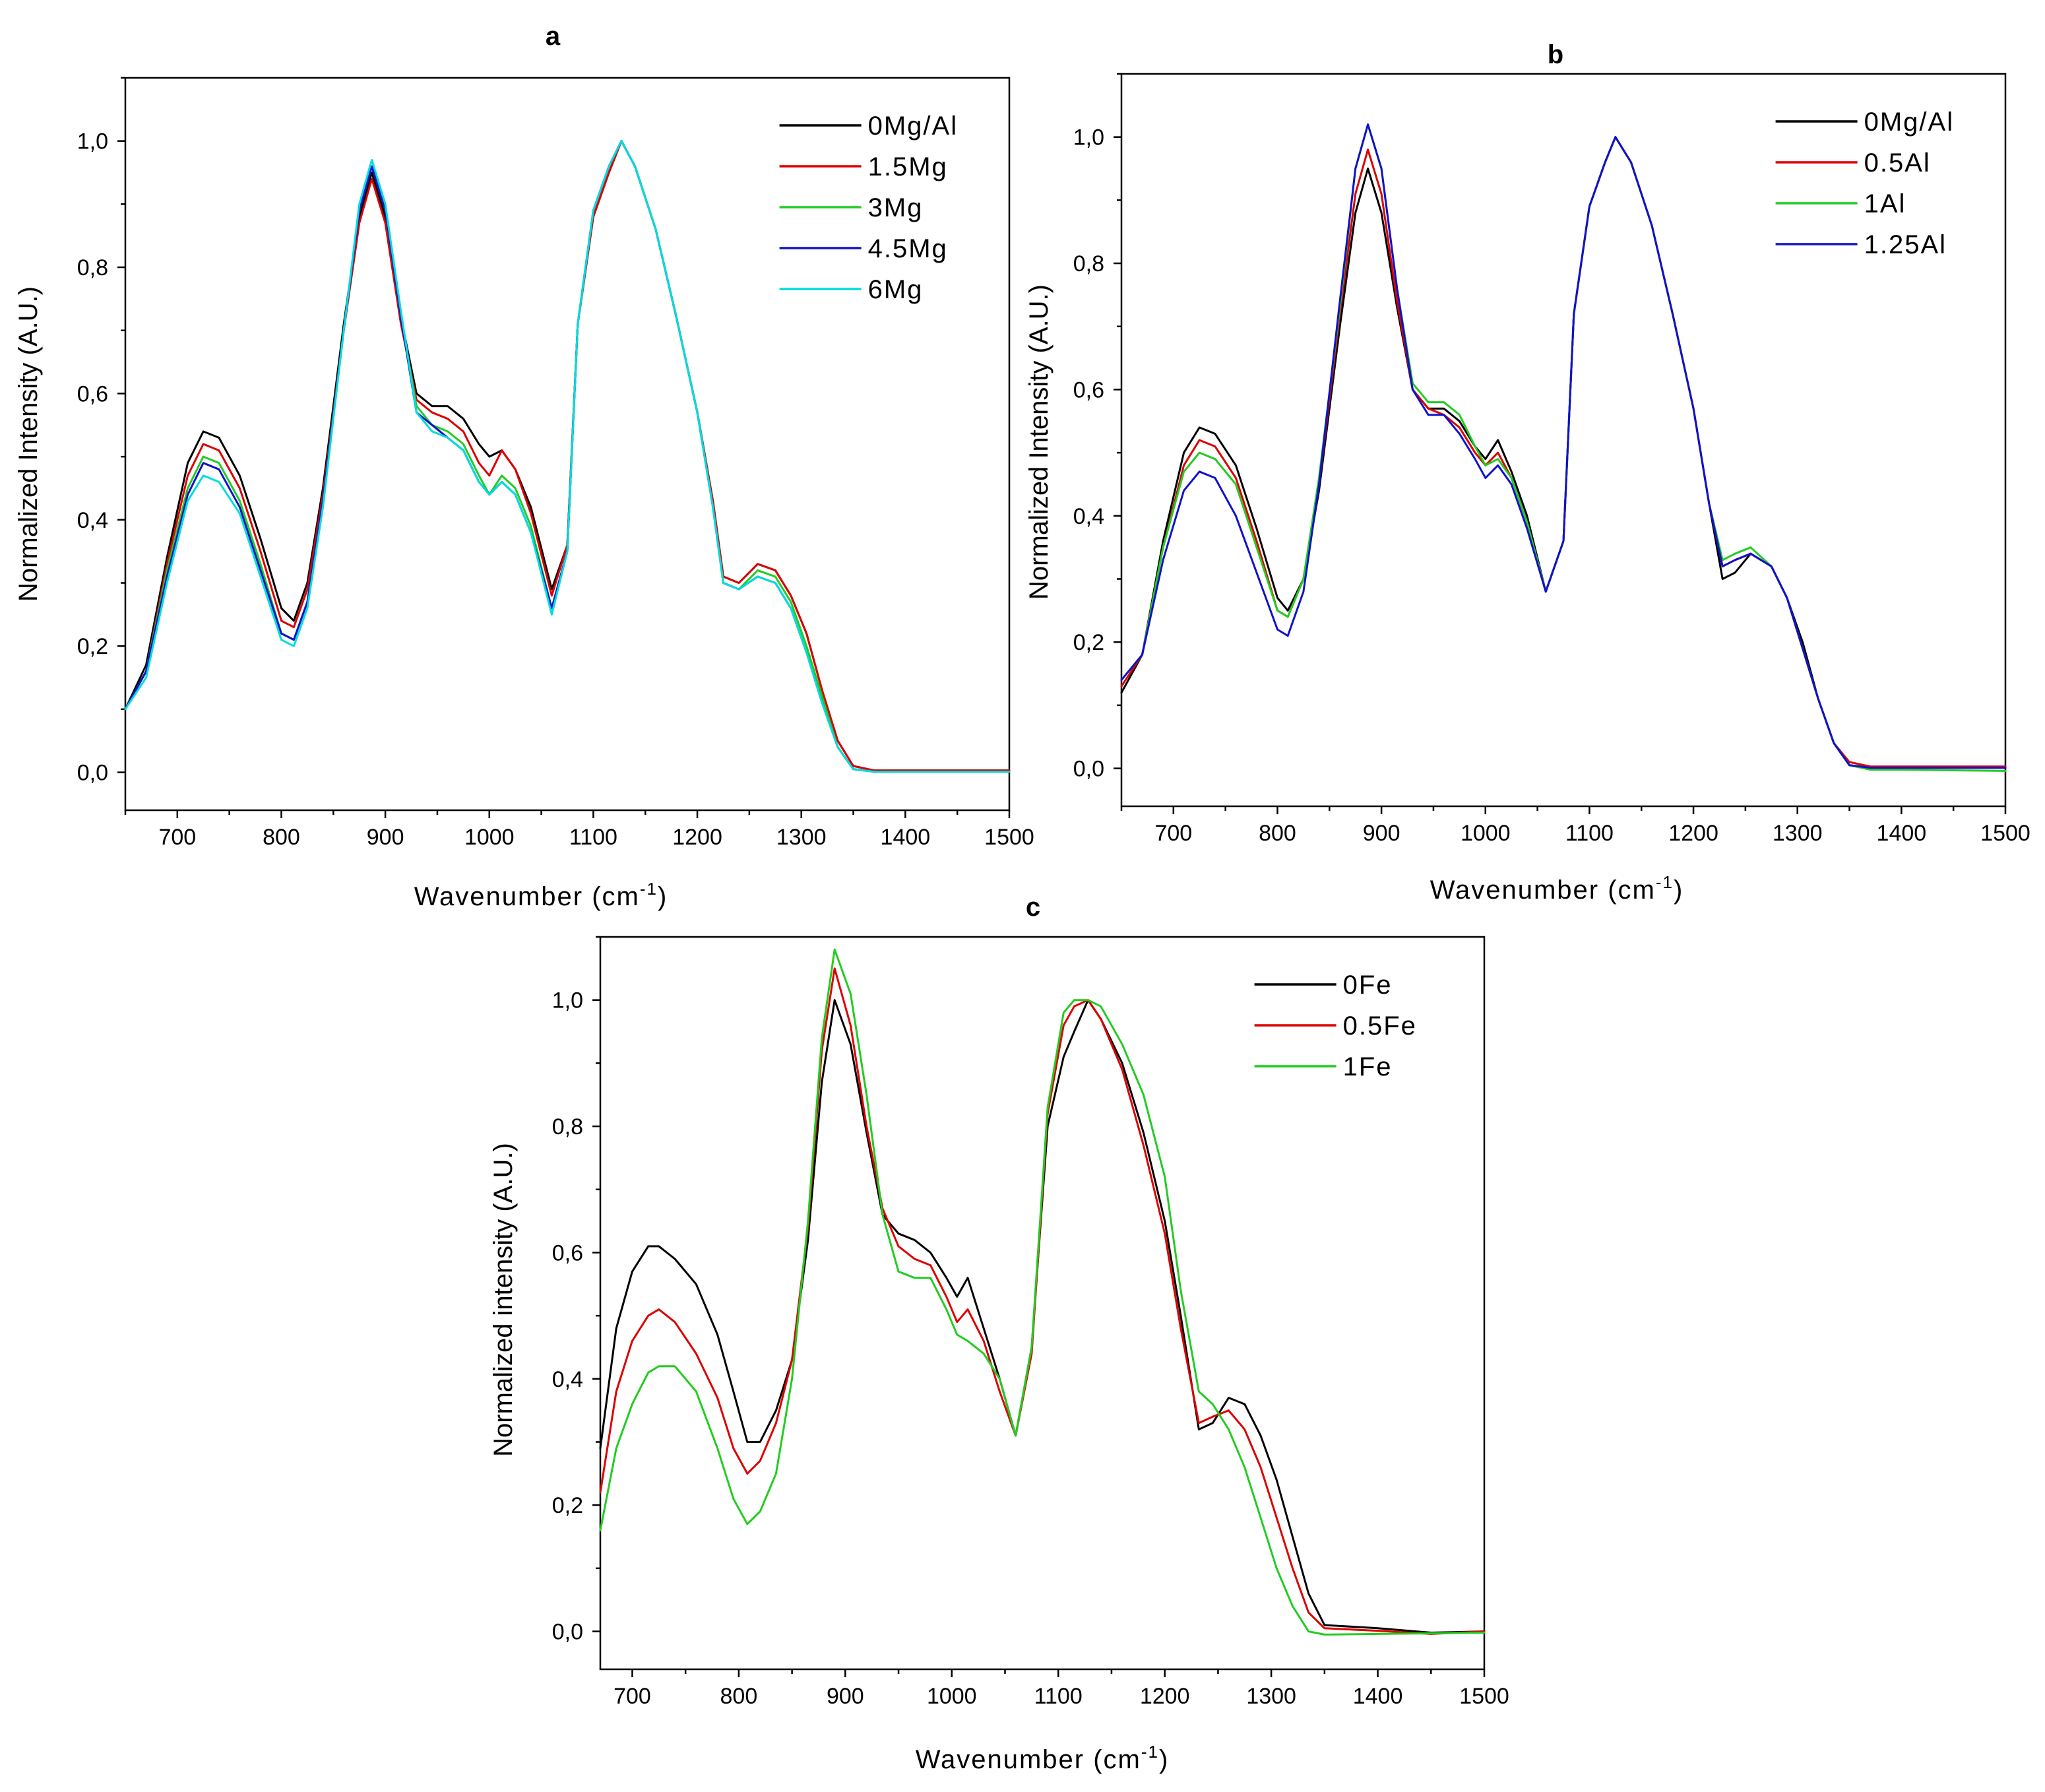 The width and height of the screenshot is (2045, 1792). I want to click on panel-c-xlabel: Wavenumber (cm-1), so click(1043, 1758).